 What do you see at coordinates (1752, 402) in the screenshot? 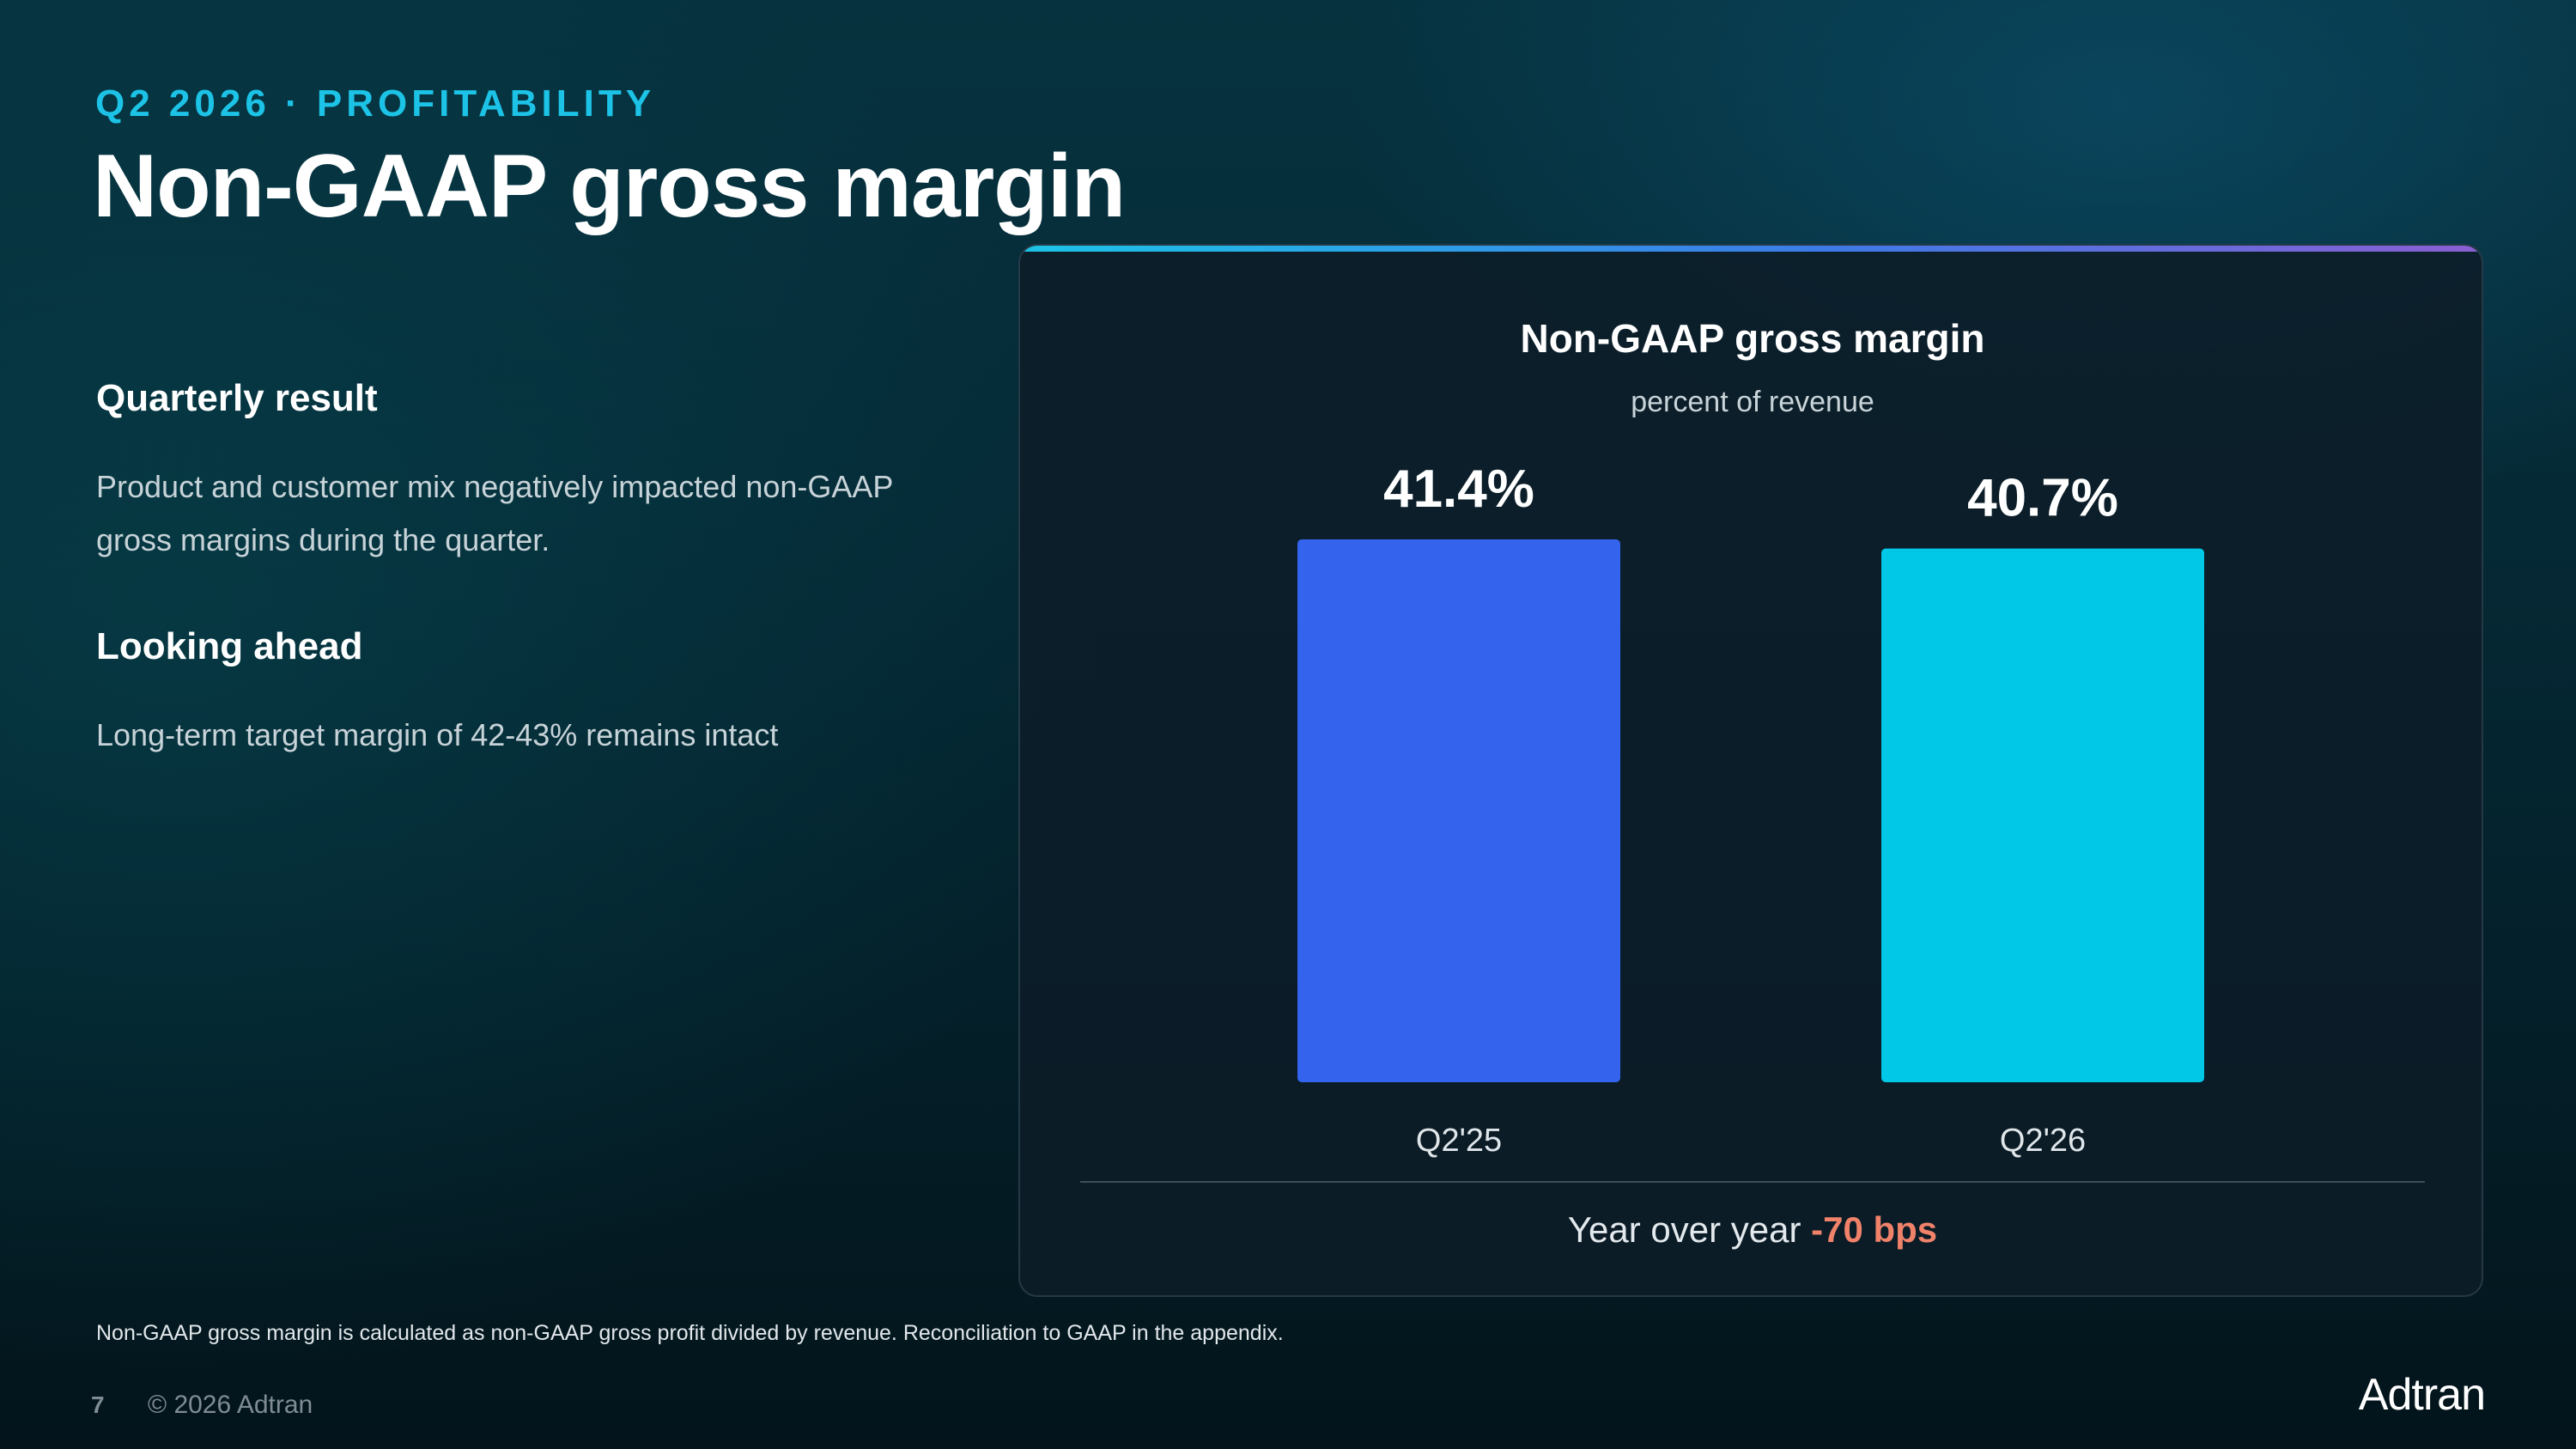
I see `chart-subtitle: percent of revenue` at bounding box center [1752, 402].